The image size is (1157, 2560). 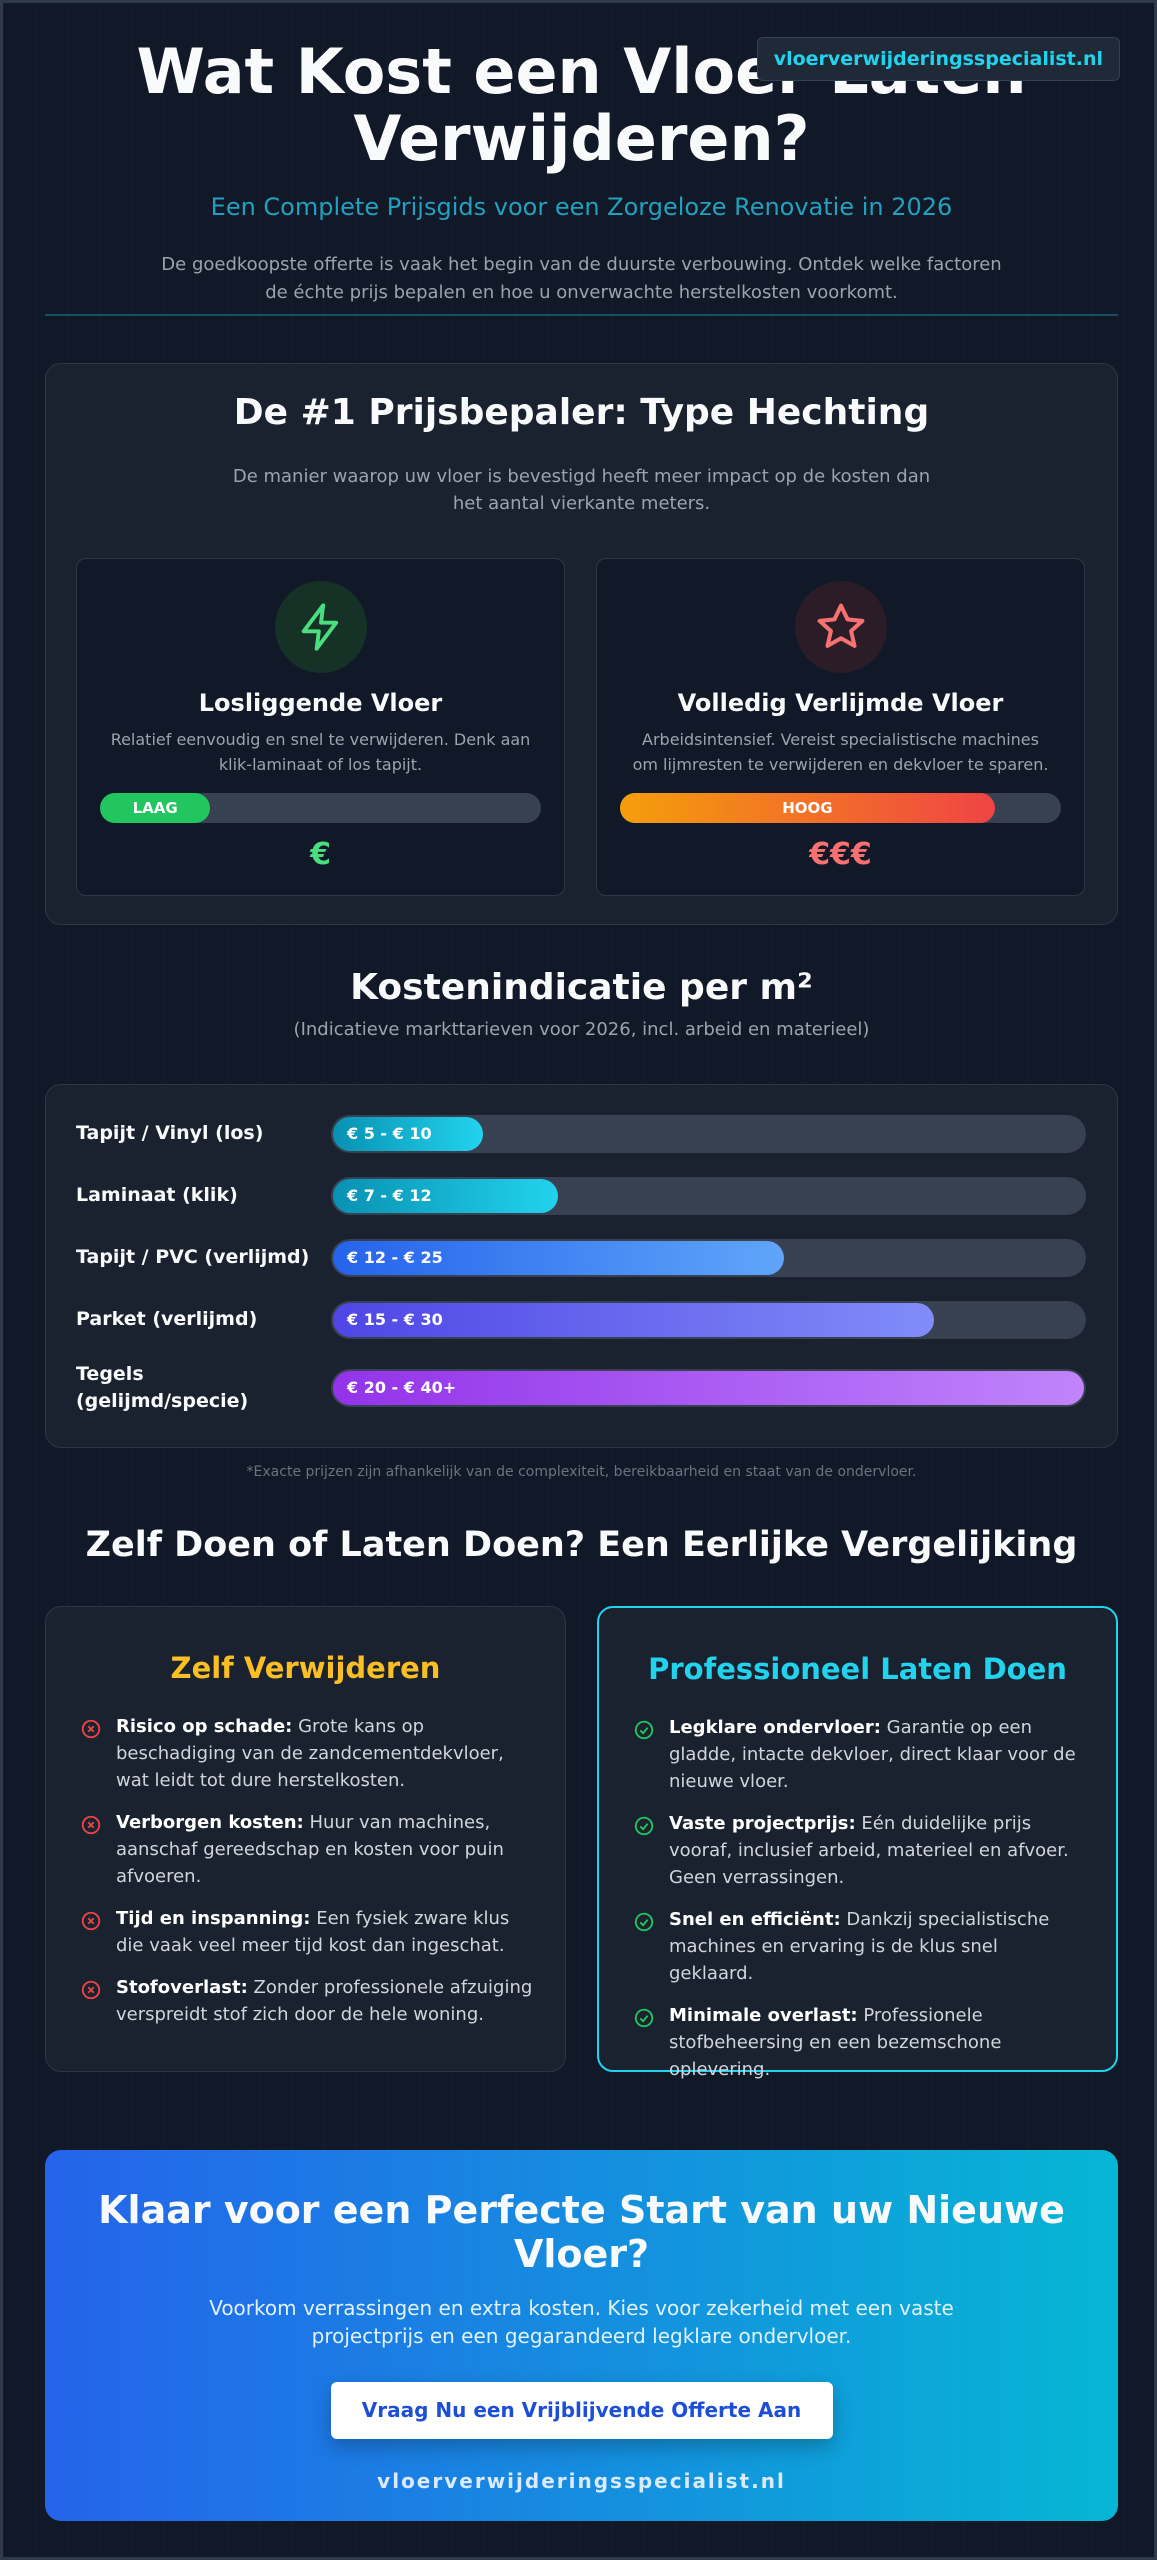 What do you see at coordinates (581, 987) in the screenshot?
I see `costs-title: Kostenindicatie per m²` at bounding box center [581, 987].